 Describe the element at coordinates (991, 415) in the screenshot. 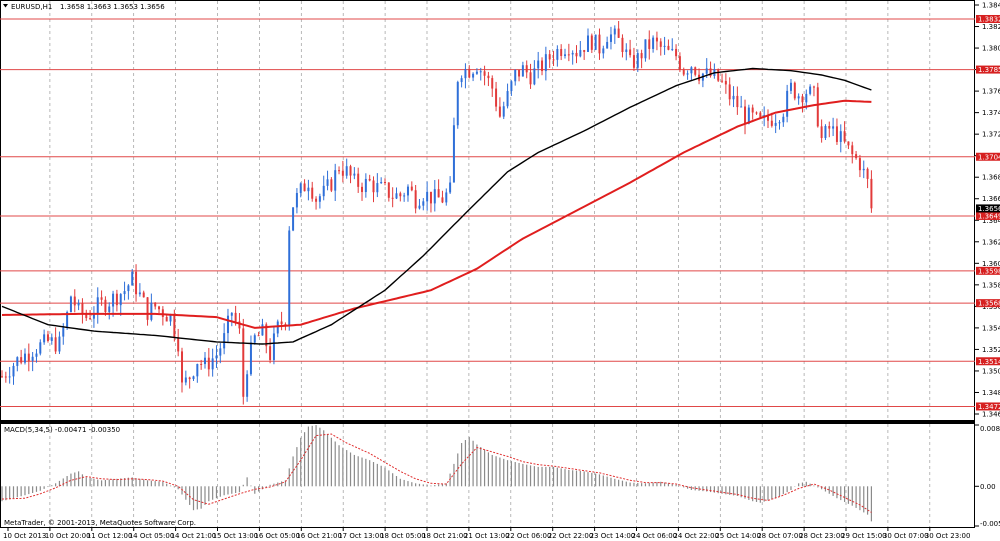

I see `price-tick-label: 1.3465` at that location.